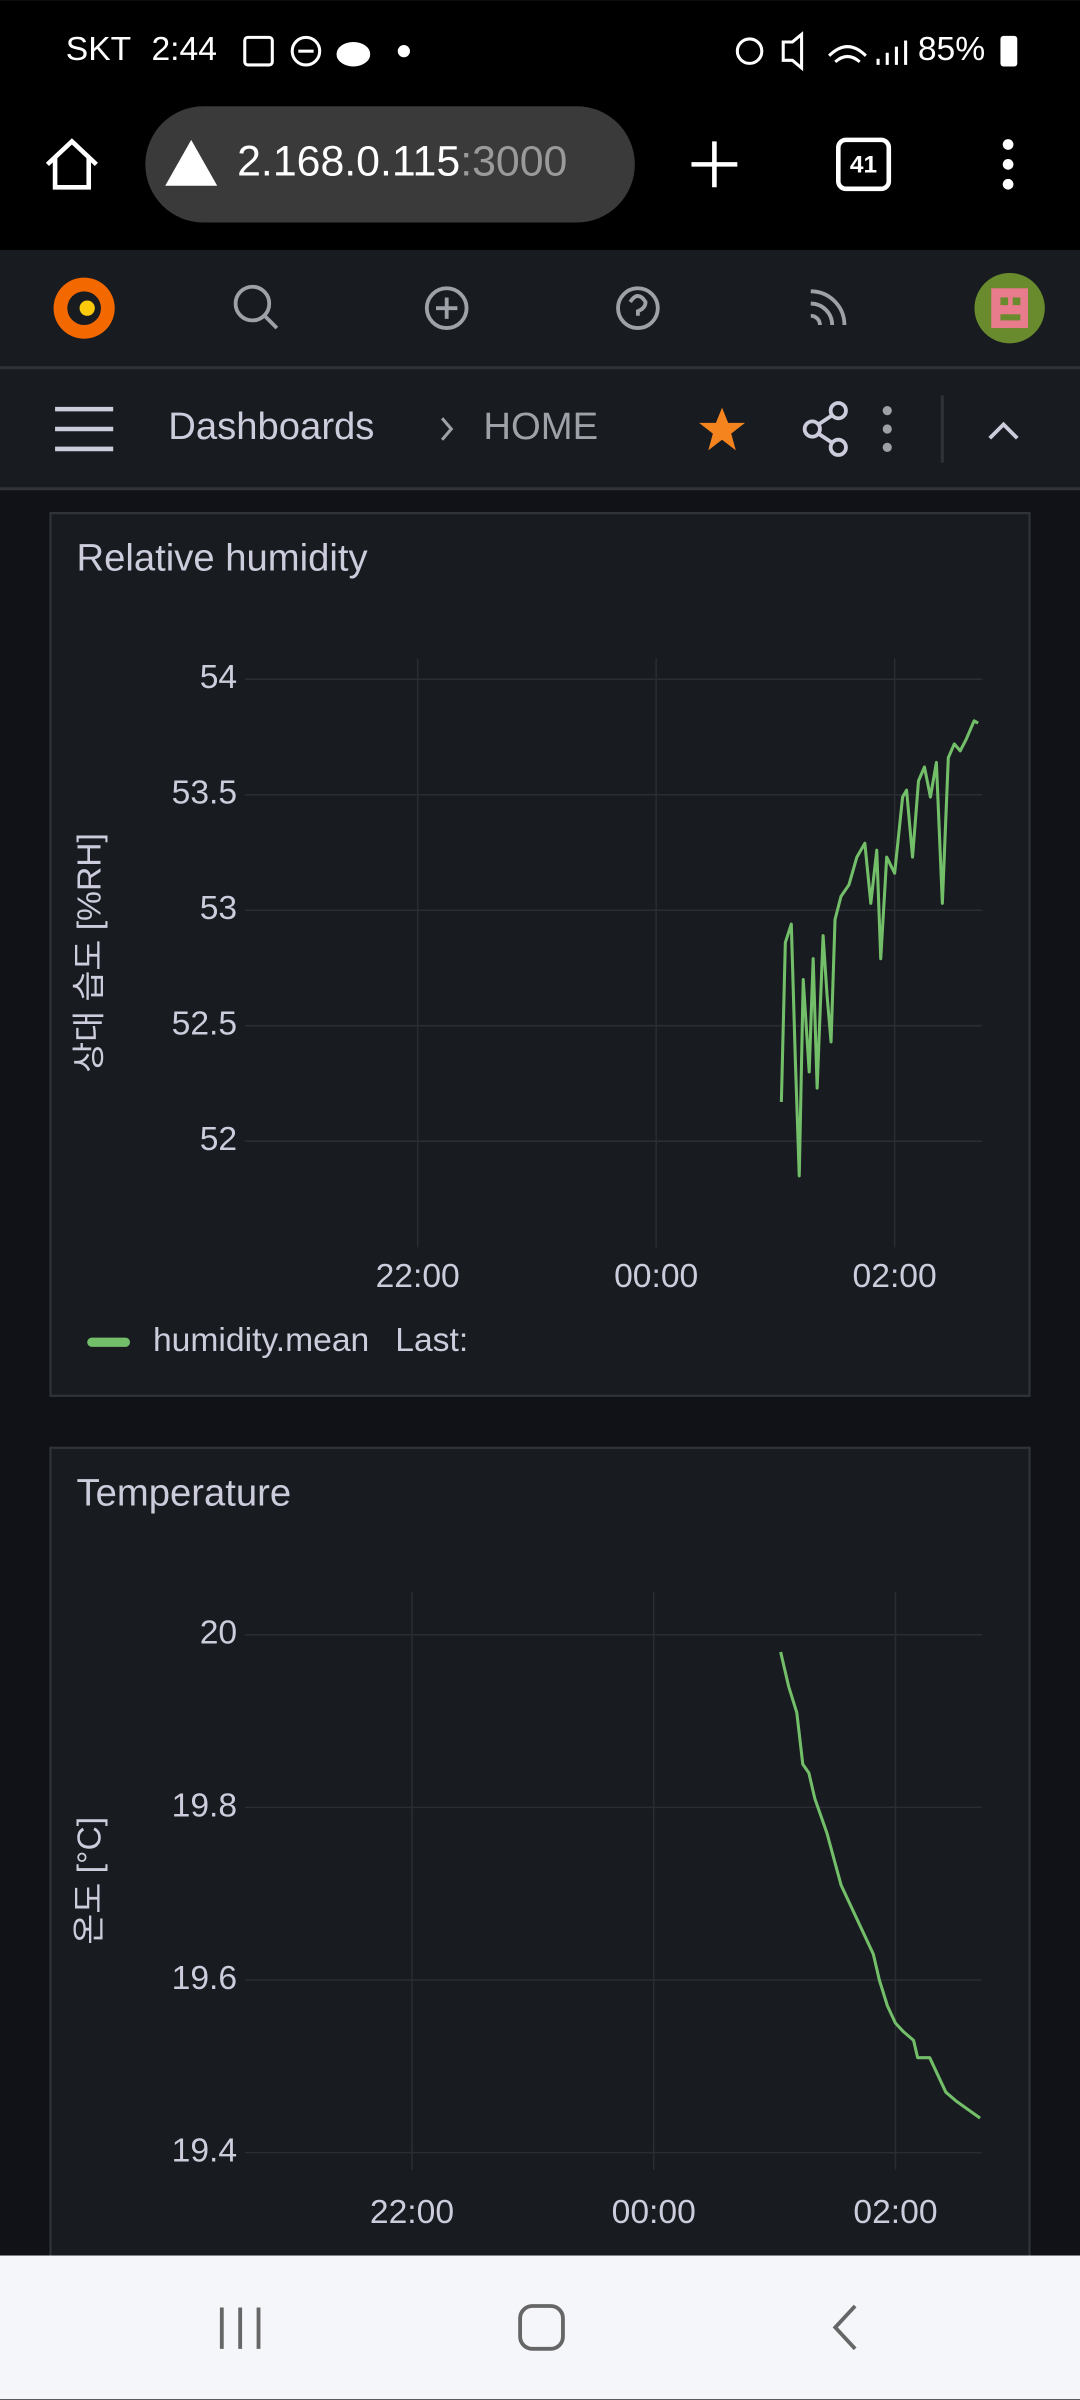 This screenshot has height=2400, width=1080. I want to click on url-host: 2.168.0.115, so click(348, 162).